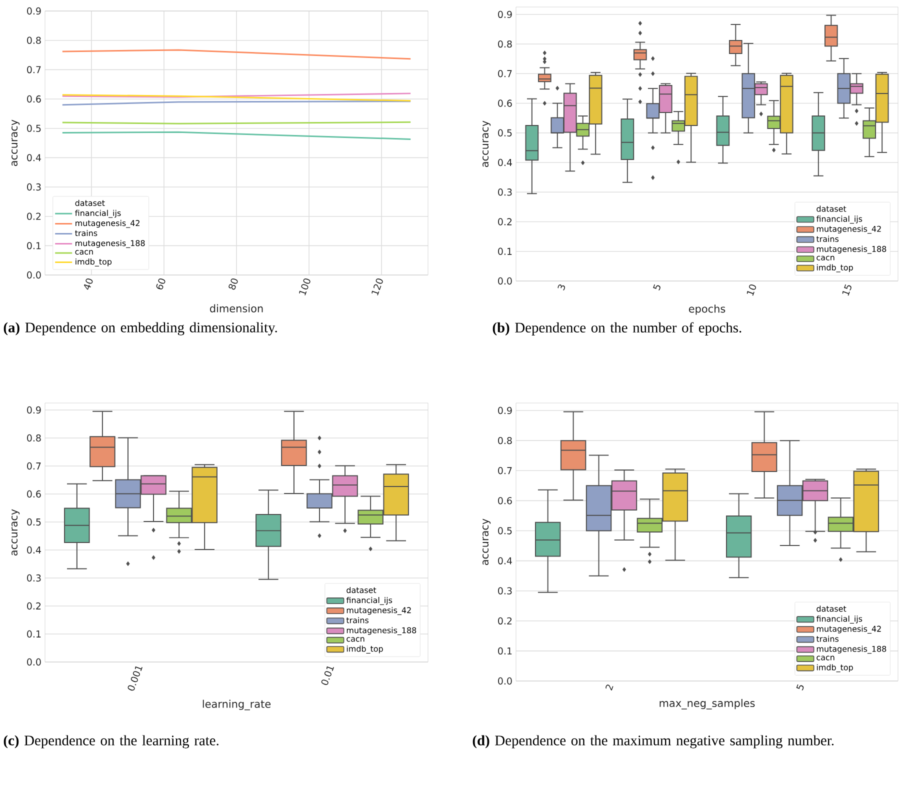 The image size is (900, 785). Describe the element at coordinates (751, 290) in the screenshot. I see `x-tick-label: 10` at that location.